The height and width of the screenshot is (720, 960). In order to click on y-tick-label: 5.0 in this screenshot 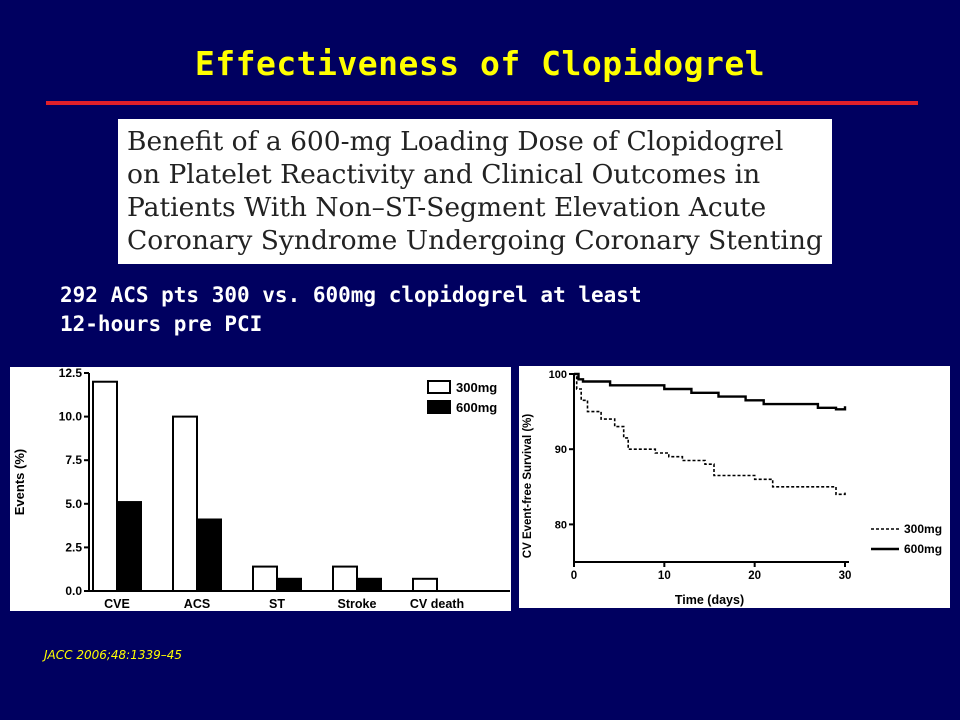, I will do `click(73, 504)`.